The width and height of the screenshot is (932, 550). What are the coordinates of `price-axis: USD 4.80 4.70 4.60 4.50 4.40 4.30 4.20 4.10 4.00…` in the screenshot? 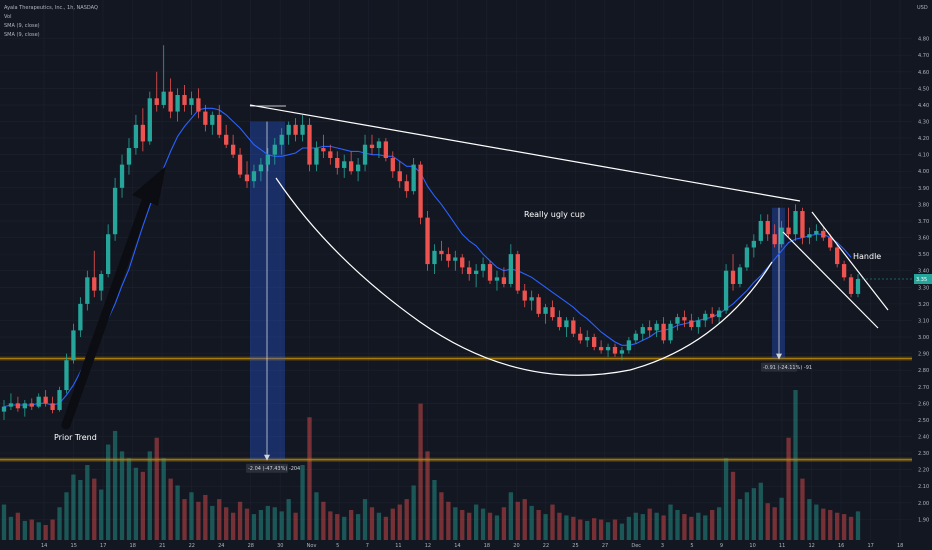 It's located at (923, 264).